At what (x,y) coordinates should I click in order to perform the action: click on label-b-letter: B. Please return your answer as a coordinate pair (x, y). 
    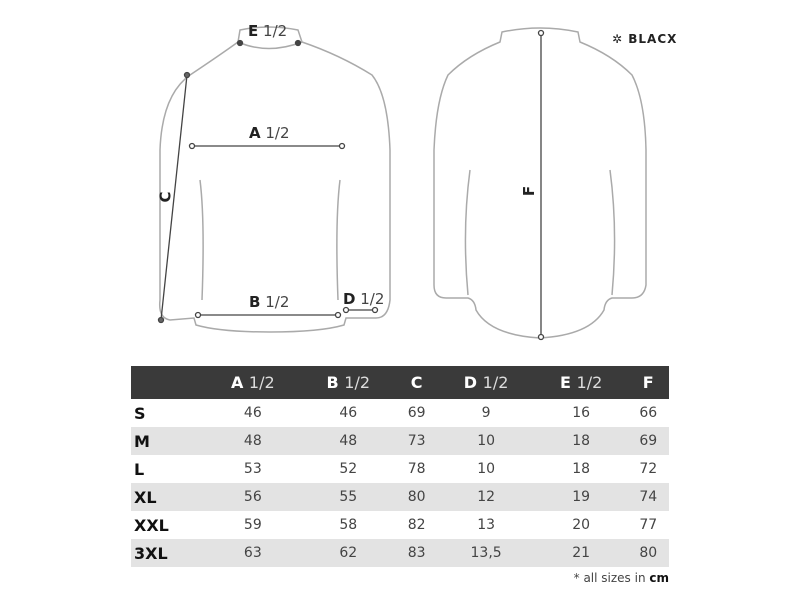
    Looking at the image, I should click on (255, 302).